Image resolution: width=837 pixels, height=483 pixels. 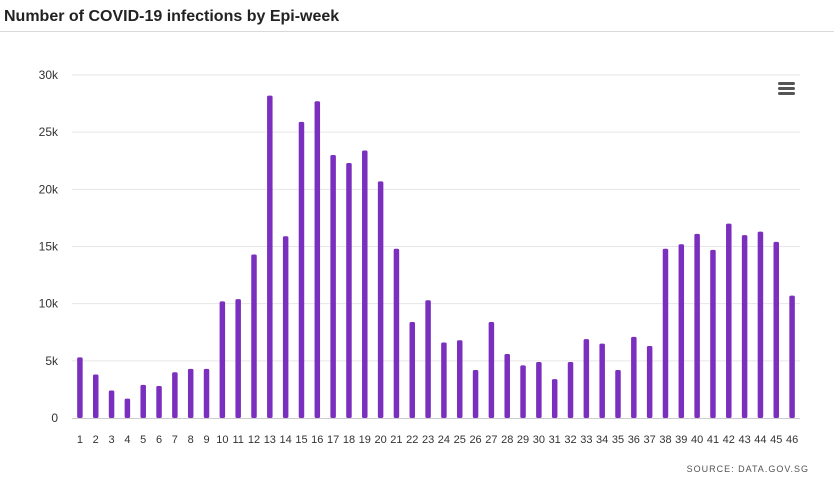 What do you see at coordinates (112, 440) in the screenshot?
I see `x-tick-label: 3` at bounding box center [112, 440].